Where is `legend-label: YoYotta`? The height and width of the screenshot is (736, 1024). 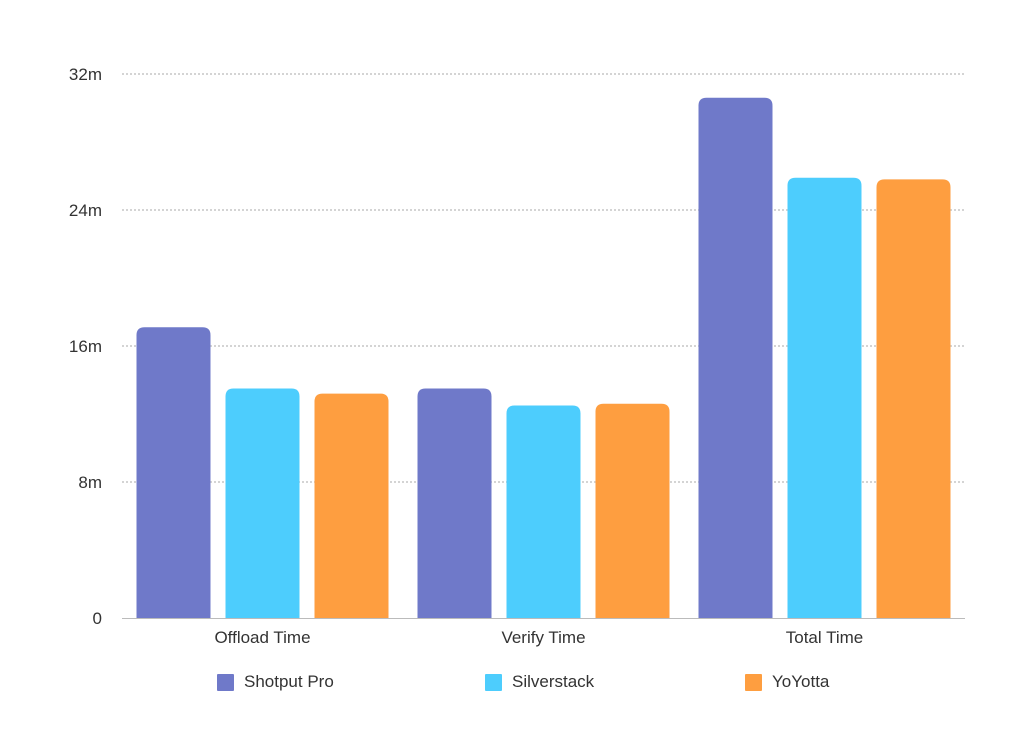 legend-label: YoYotta is located at coordinates (801, 681).